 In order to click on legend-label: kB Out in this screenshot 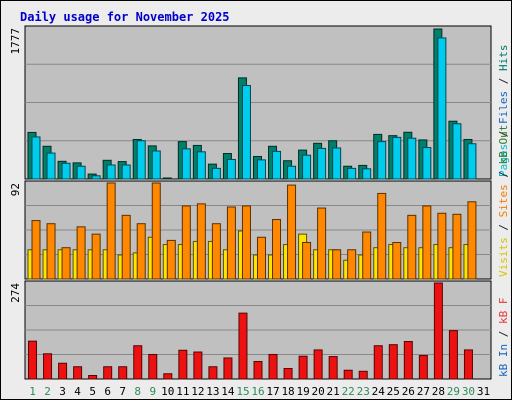, I will do `click(503, 145)`.